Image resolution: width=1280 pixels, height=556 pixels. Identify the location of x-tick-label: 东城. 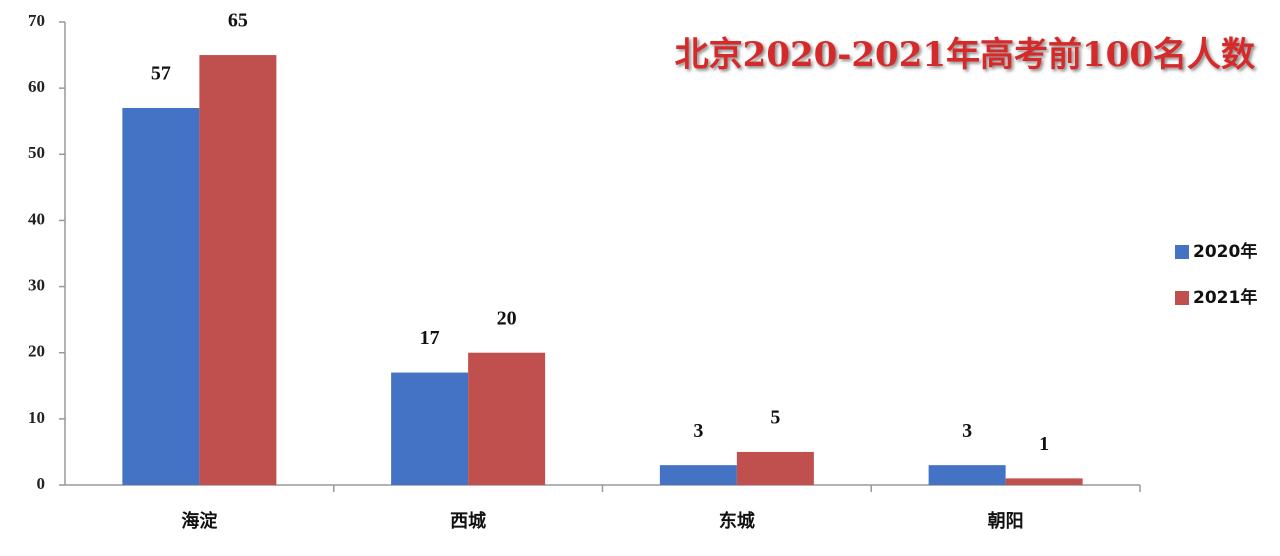
(737, 521).